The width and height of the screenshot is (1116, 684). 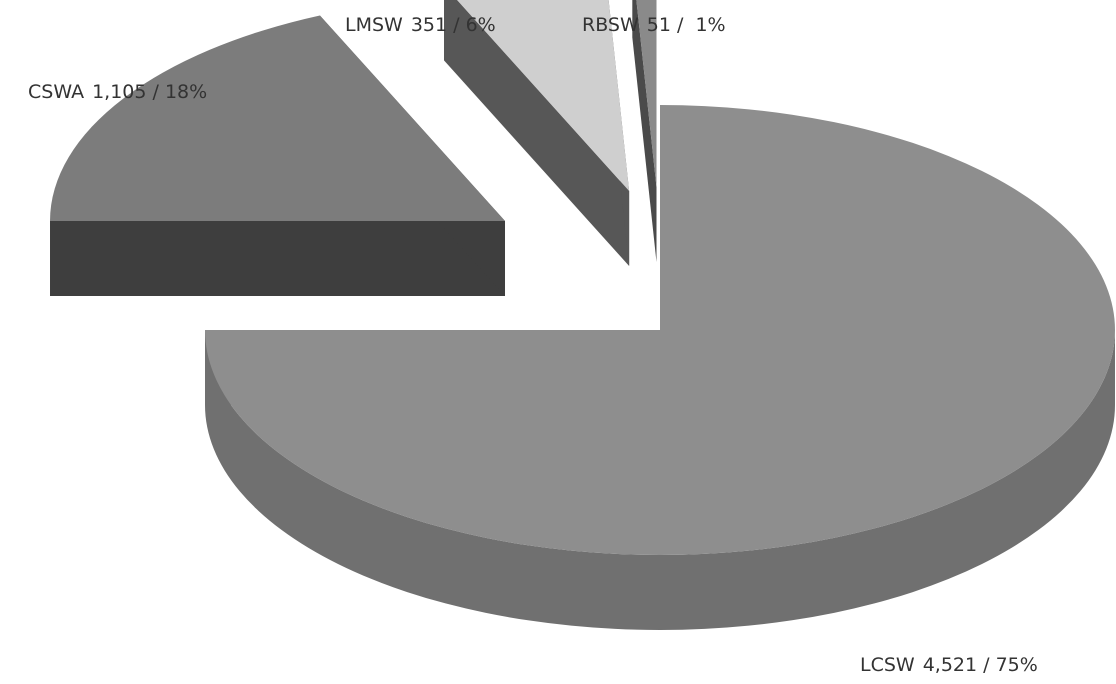 I want to click on data-label: RBSW 51 / 1%, so click(x=654, y=25).